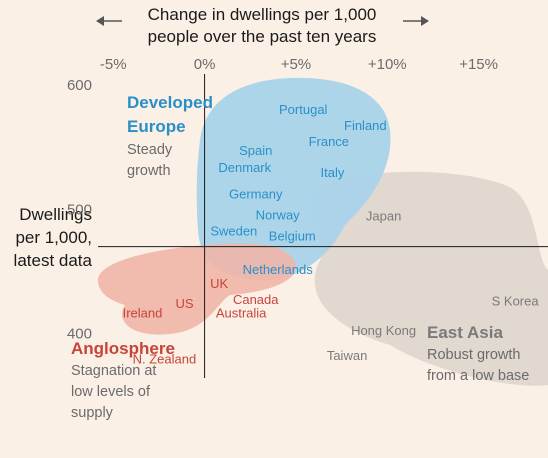  What do you see at coordinates (165, 359) in the screenshot?
I see `point-label-n-zealand: N. Zealand` at bounding box center [165, 359].